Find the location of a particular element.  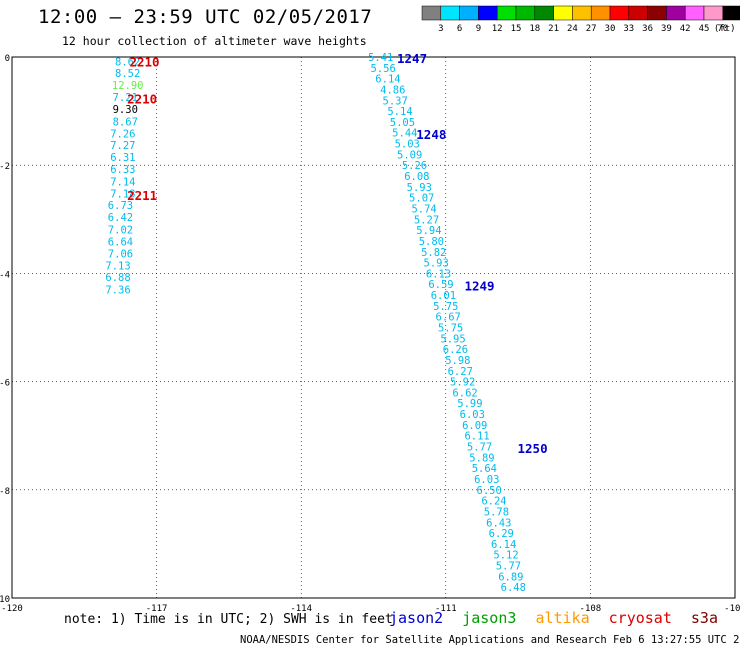

wave-height-value: 4.86 is located at coordinates (392, 90).